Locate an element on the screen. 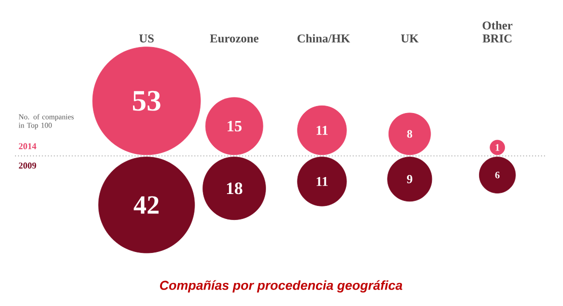  data-label: 18 is located at coordinates (234, 188).